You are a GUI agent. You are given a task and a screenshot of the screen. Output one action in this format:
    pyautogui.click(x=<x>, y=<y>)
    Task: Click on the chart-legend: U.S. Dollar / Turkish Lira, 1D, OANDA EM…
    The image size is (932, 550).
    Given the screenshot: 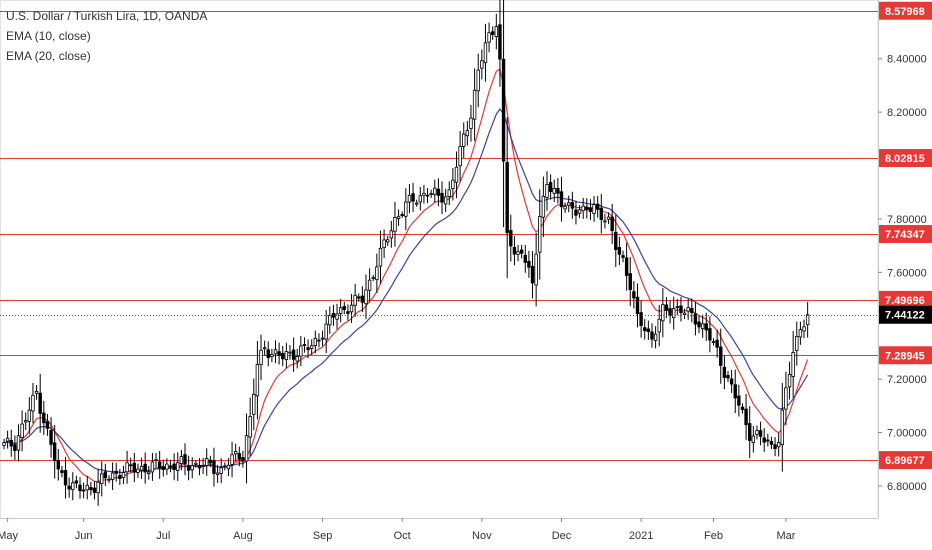 What is the action you would take?
    pyautogui.click(x=106, y=36)
    